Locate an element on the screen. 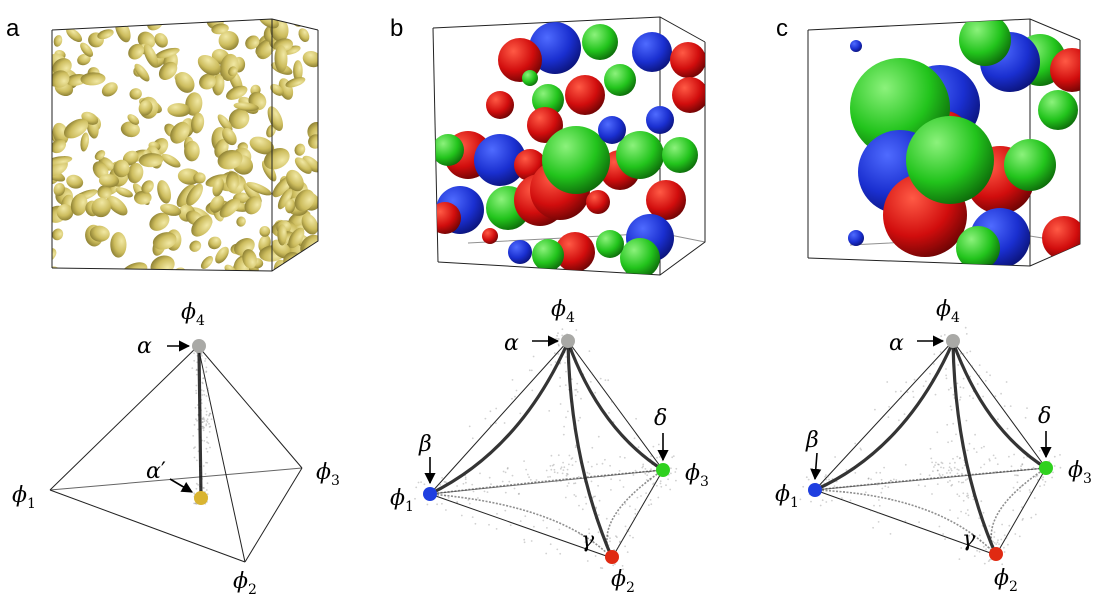 This screenshot has height=595, width=1104. yellow-microstructure is located at coordinates (185, 145).